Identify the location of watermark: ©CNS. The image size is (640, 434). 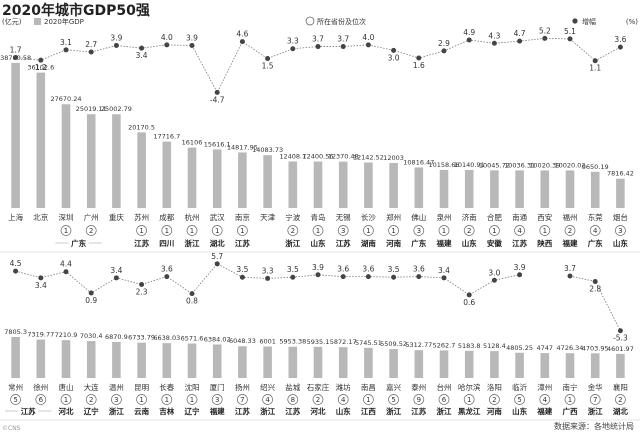
(11, 428).